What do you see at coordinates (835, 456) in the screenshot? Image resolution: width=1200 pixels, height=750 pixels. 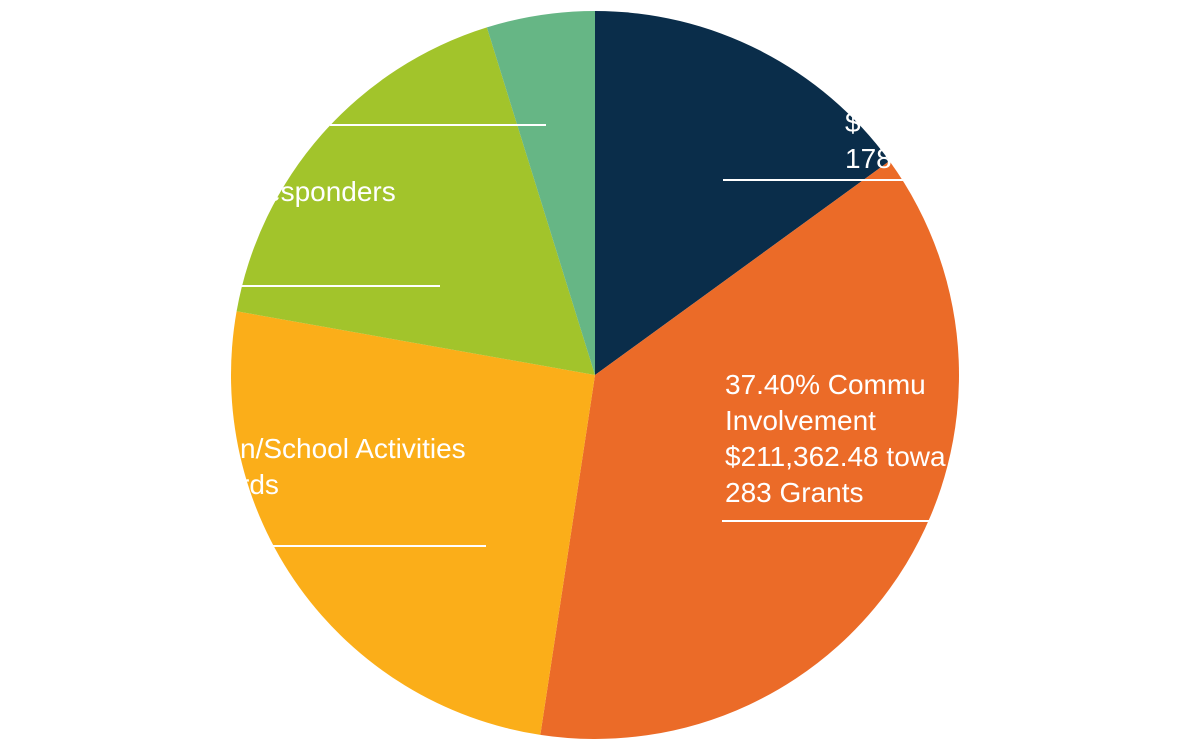 I see `slice-label-1-line-2: $211,362.48 towa` at bounding box center [835, 456].